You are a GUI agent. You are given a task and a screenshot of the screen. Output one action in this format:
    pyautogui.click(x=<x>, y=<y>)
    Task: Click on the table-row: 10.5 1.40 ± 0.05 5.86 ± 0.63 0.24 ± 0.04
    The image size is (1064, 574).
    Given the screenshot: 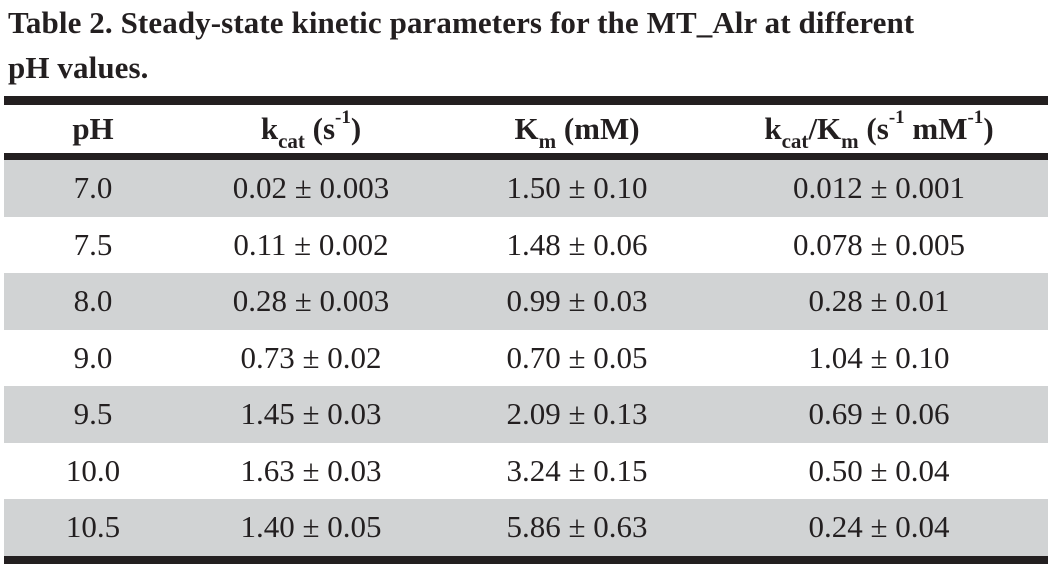 What is the action you would take?
    pyautogui.click(x=526, y=527)
    